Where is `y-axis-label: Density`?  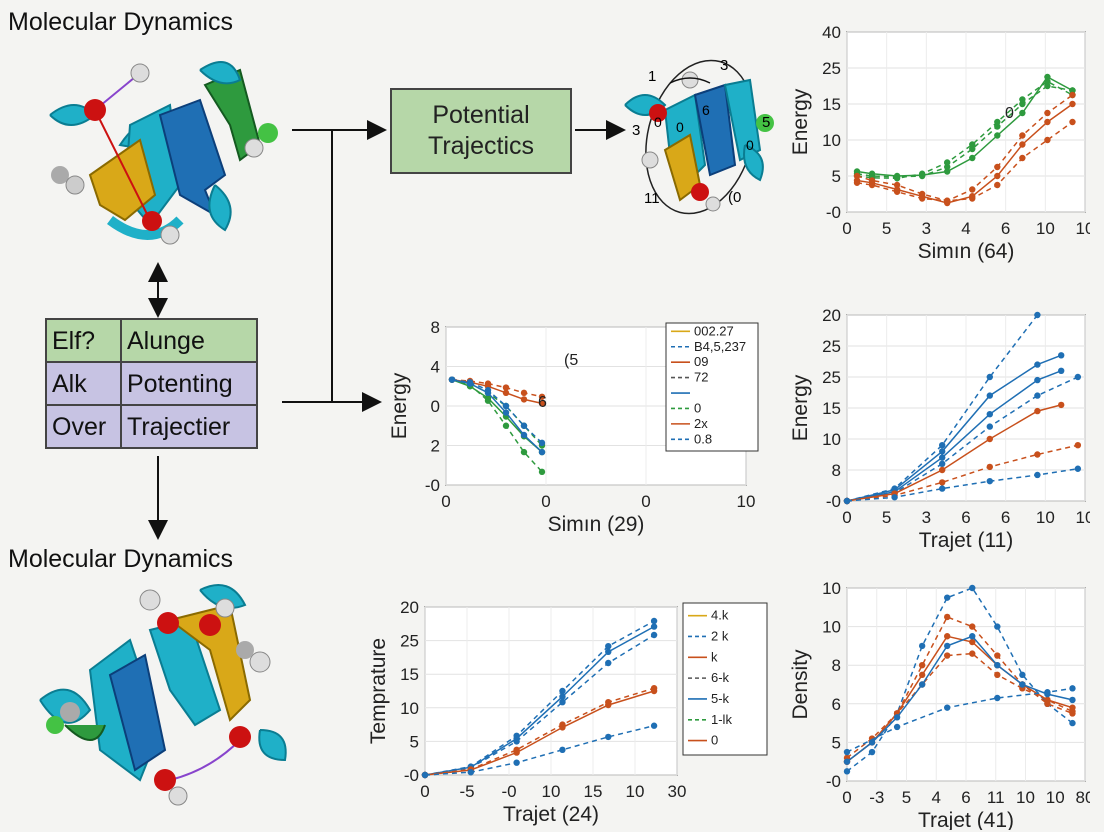
y-axis-label: Density is located at coordinates (800, 684).